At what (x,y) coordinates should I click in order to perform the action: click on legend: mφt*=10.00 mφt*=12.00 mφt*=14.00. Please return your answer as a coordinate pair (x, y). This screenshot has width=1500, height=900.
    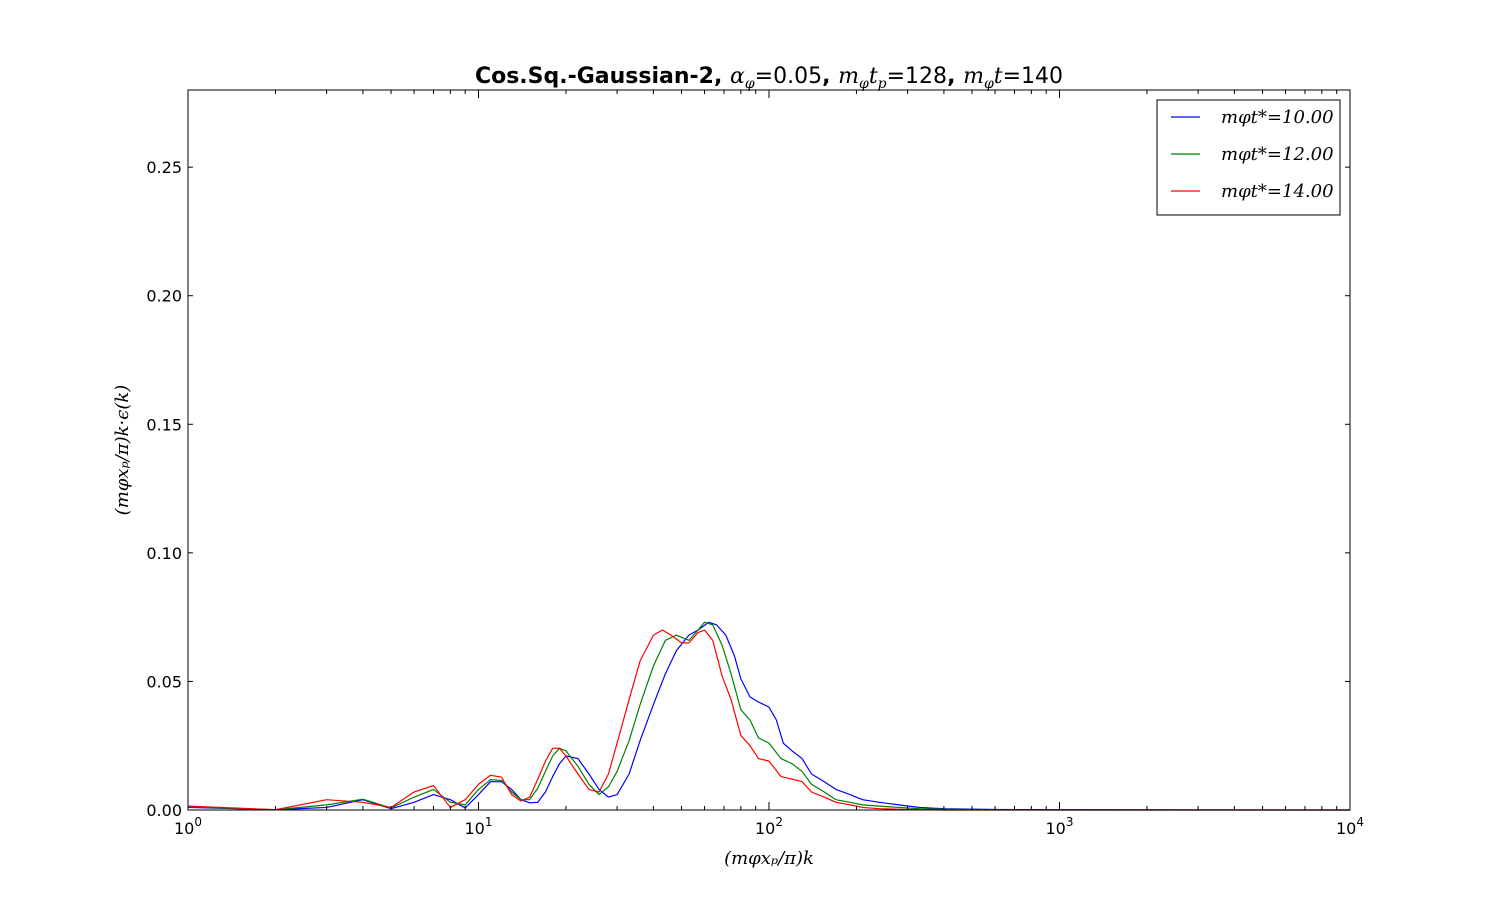
    Looking at the image, I should click on (1248, 157).